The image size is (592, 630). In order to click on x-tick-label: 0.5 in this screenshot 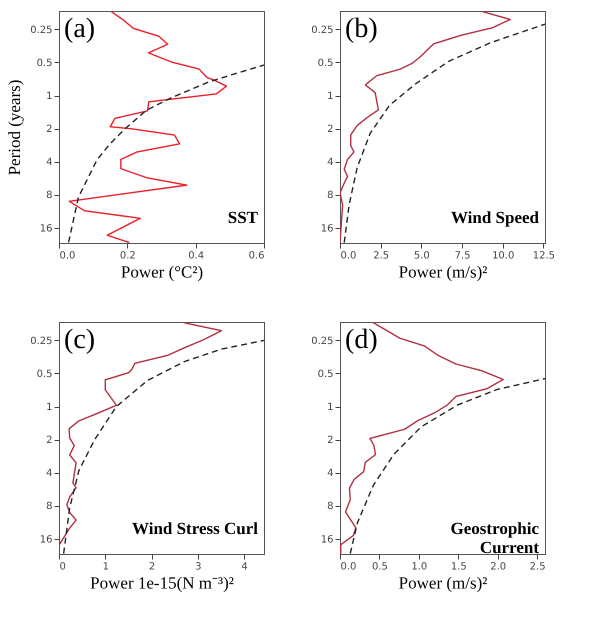, I will do `click(380, 567)`.